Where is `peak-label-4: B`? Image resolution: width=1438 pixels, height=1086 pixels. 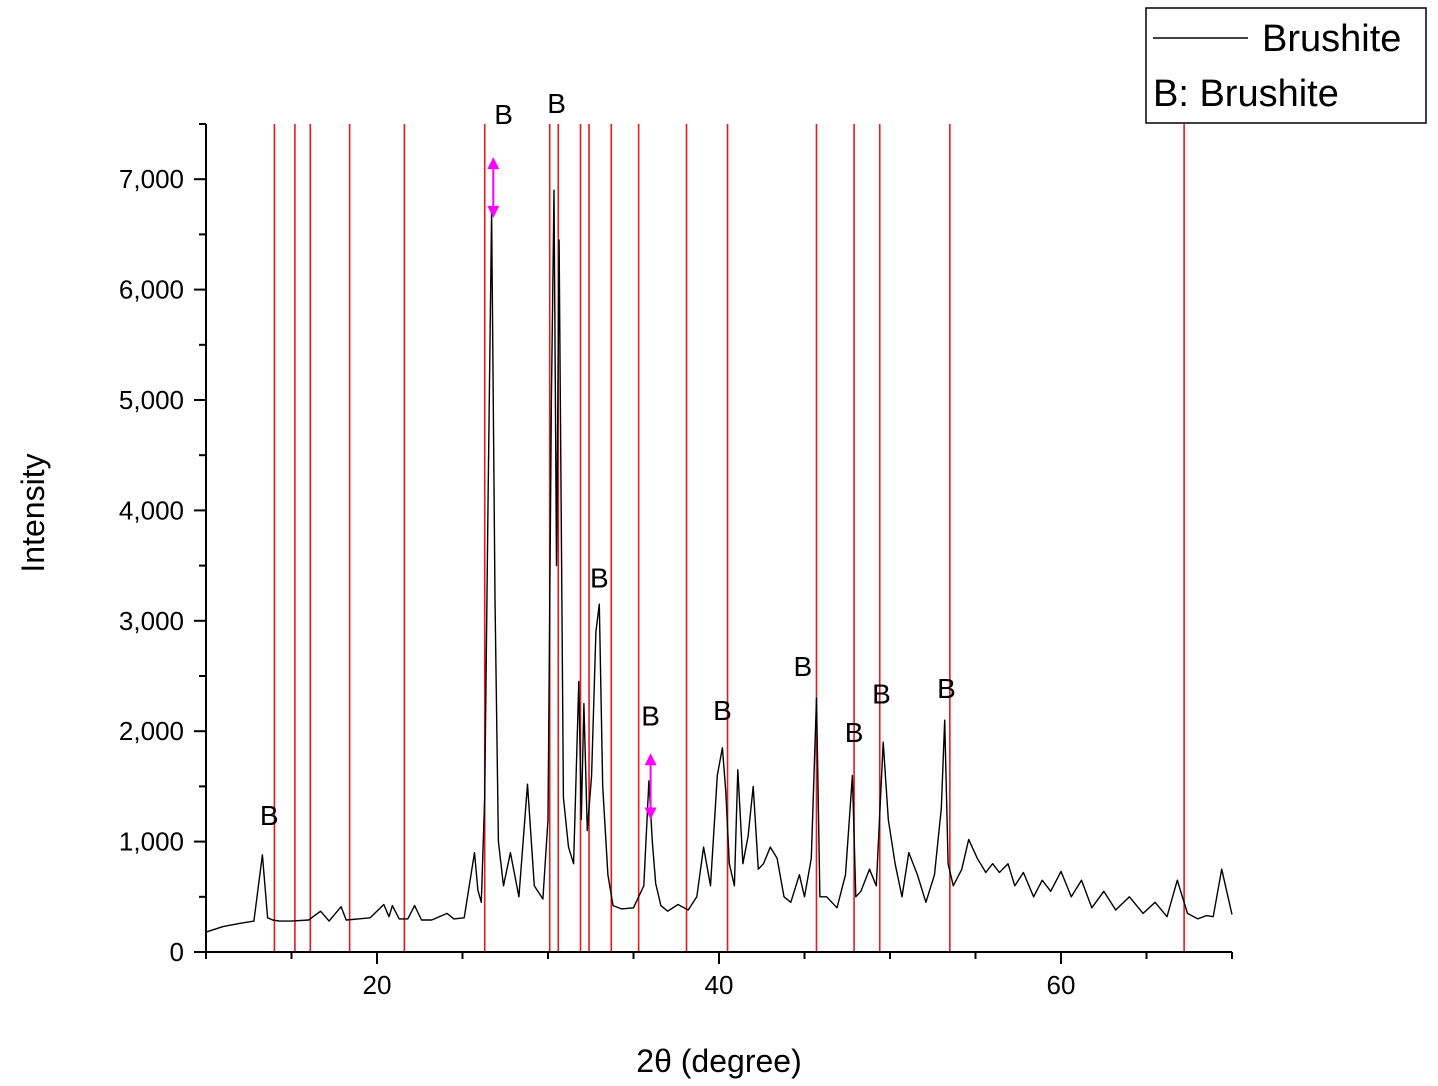 peak-label-4: B is located at coordinates (650, 716).